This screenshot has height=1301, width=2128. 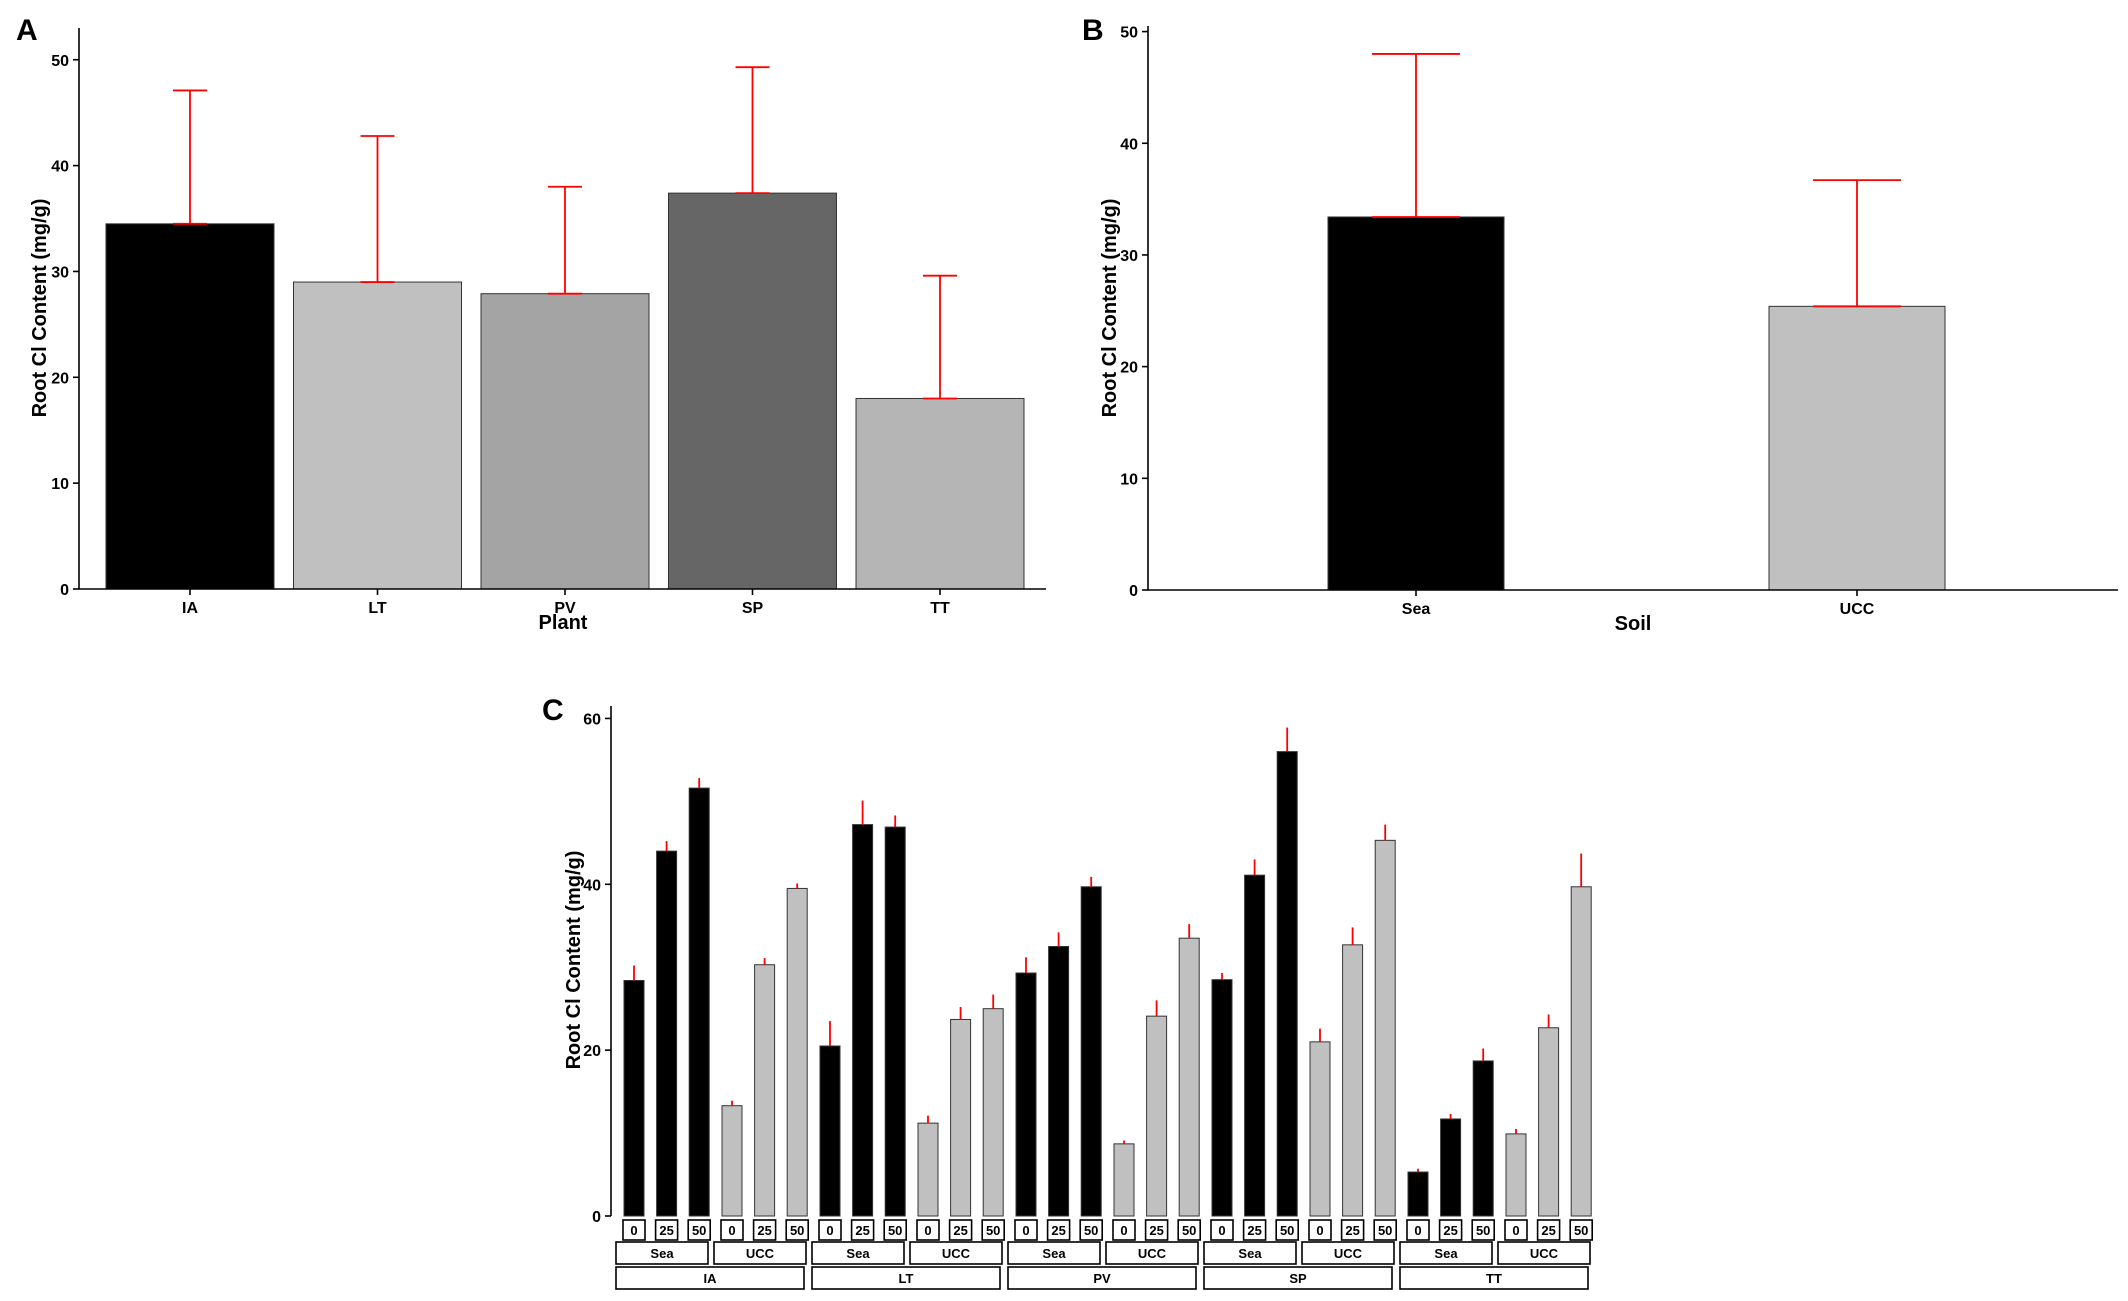 I want to click on panel-c-sp-ucc-level-label-0: 0, so click(x=1319, y=1230).